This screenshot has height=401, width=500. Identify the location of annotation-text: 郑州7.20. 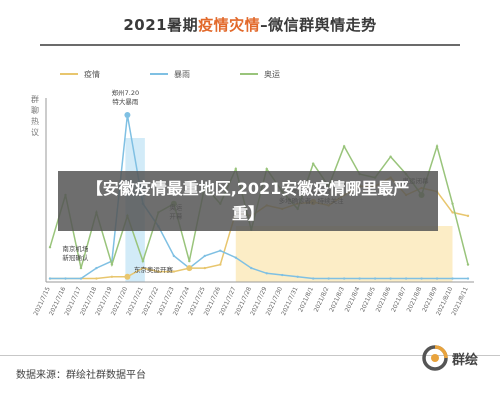
(125, 93).